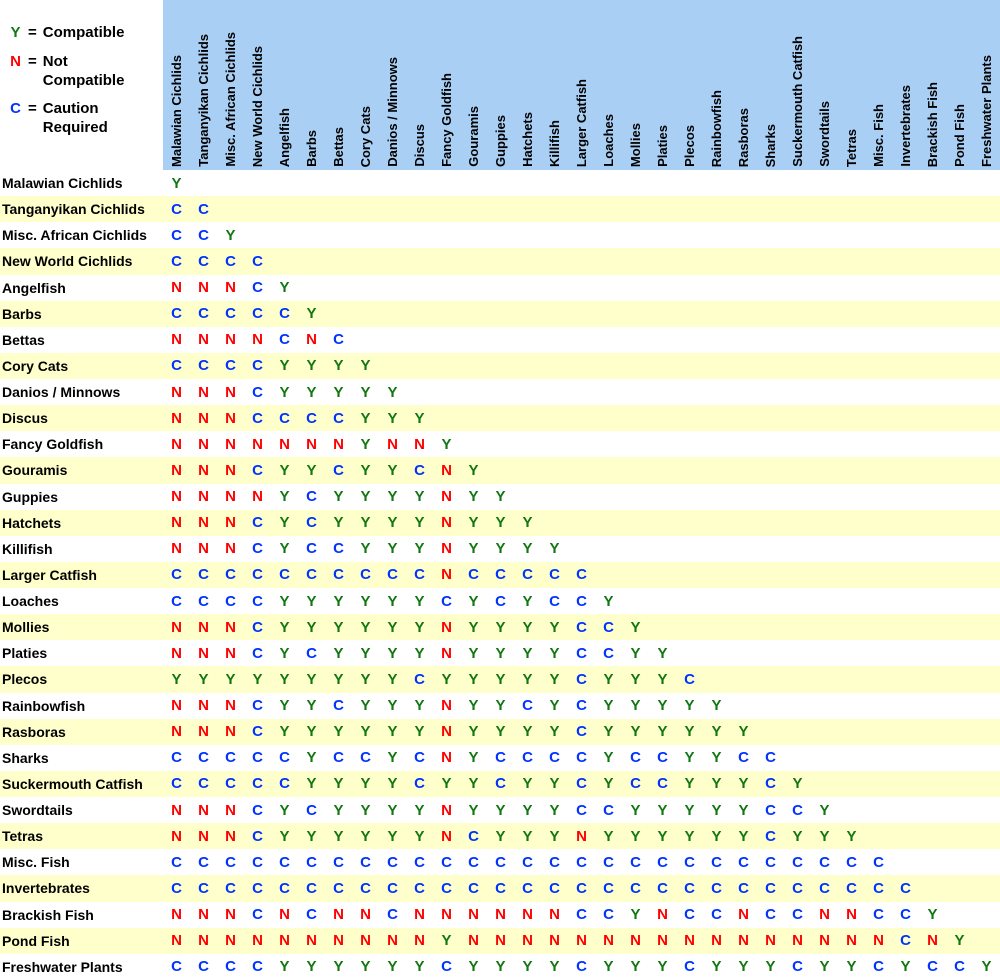 Image resolution: width=1000 pixels, height=980 pixels. Describe the element at coordinates (85, 72) in the screenshot. I see `legend-item: N = Not Compatible` at that location.